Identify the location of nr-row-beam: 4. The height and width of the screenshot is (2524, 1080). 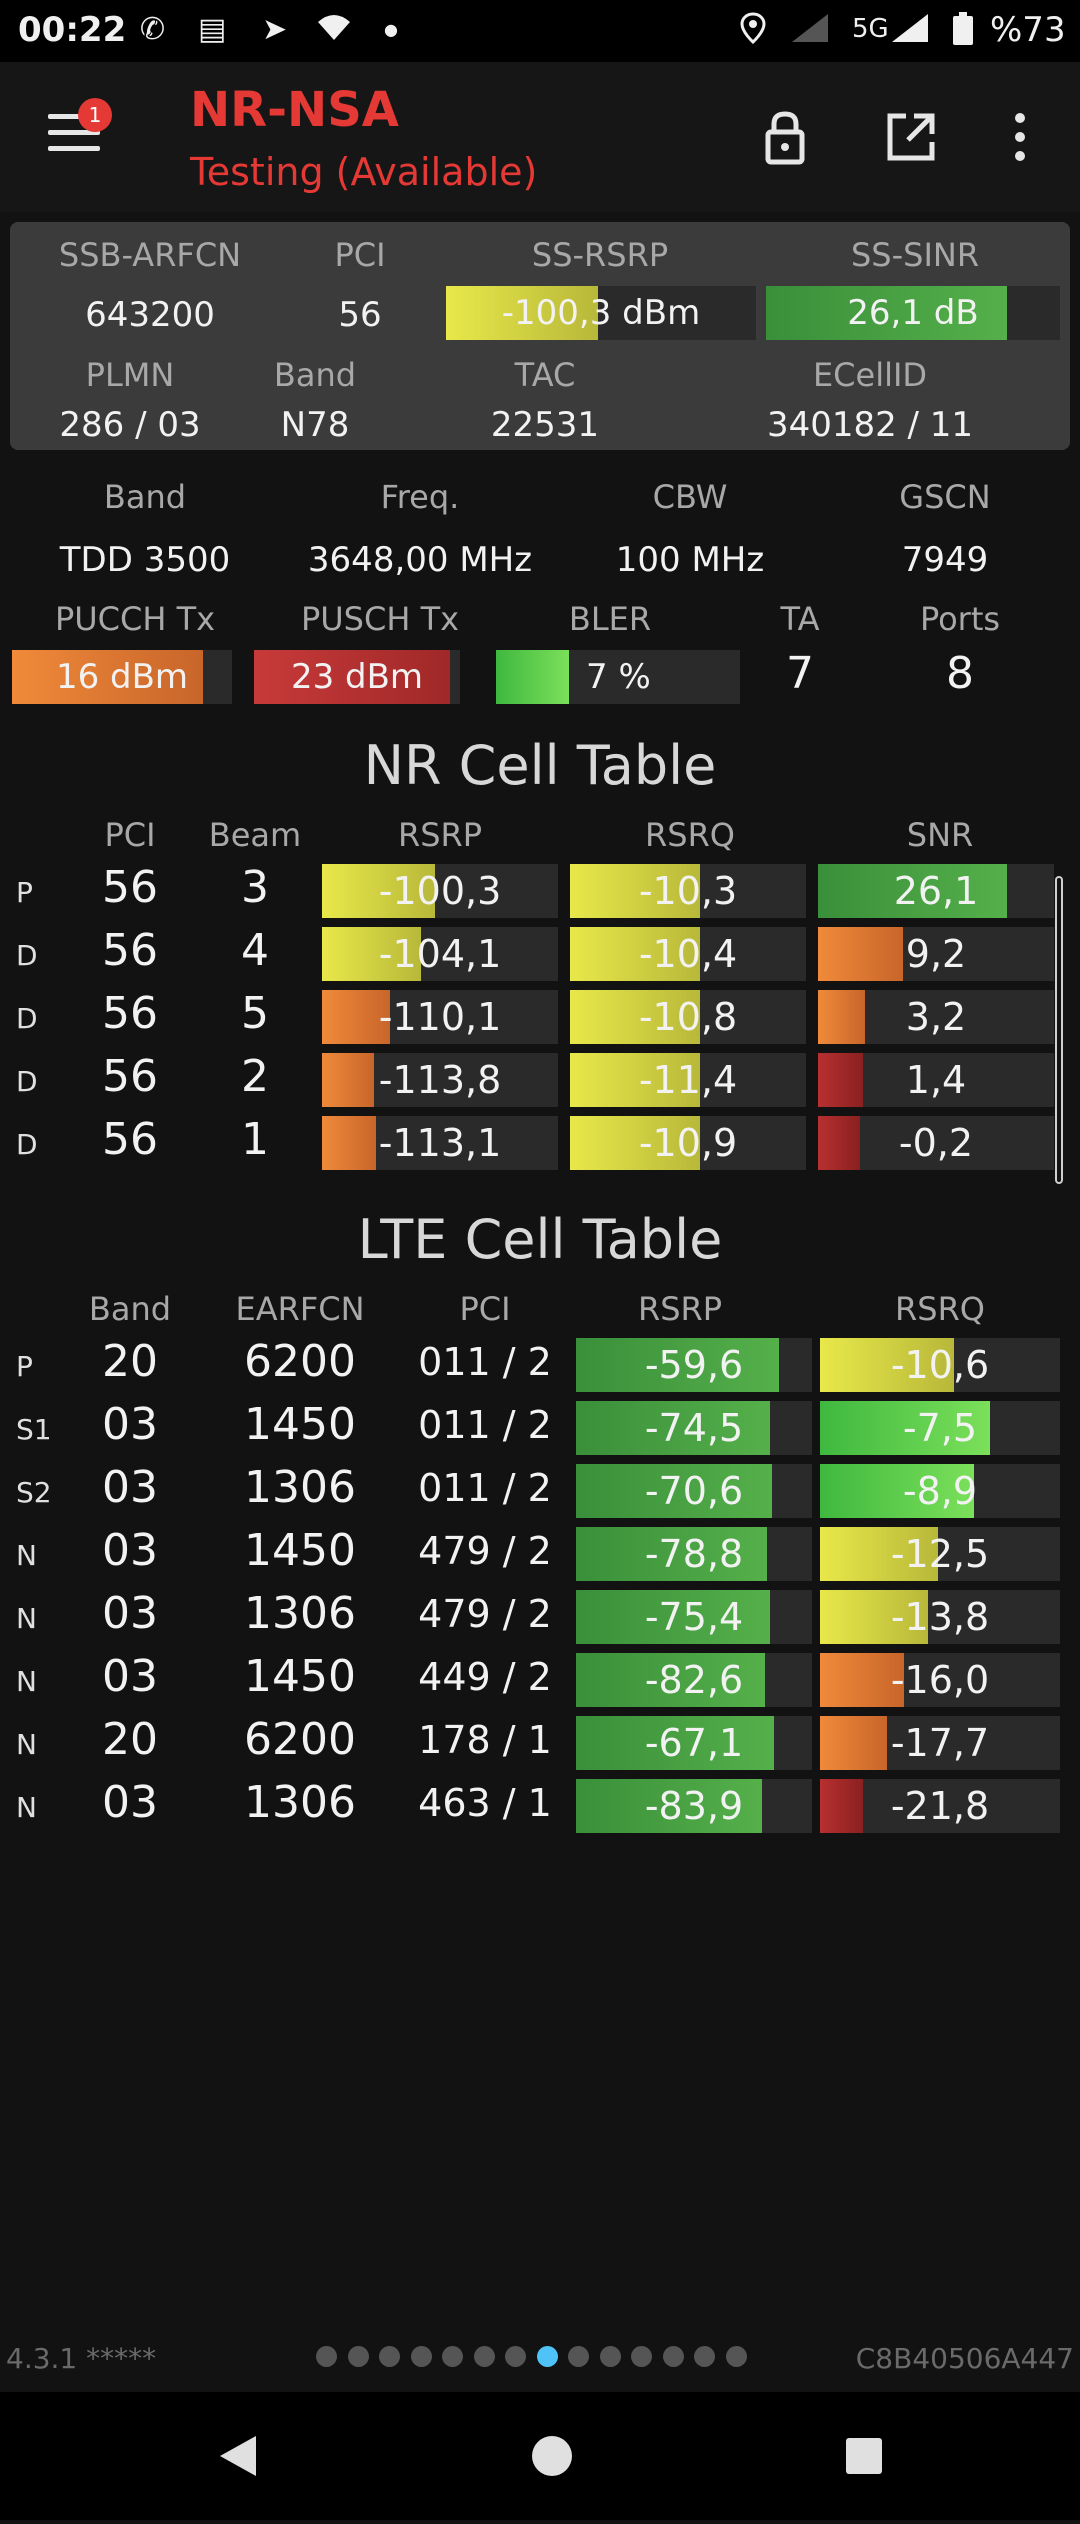
(255, 950).